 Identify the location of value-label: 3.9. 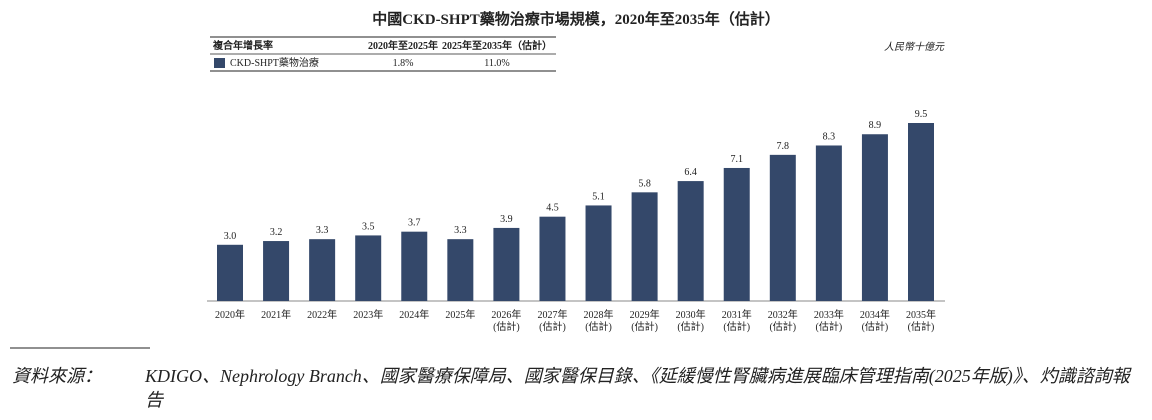
(506, 219).